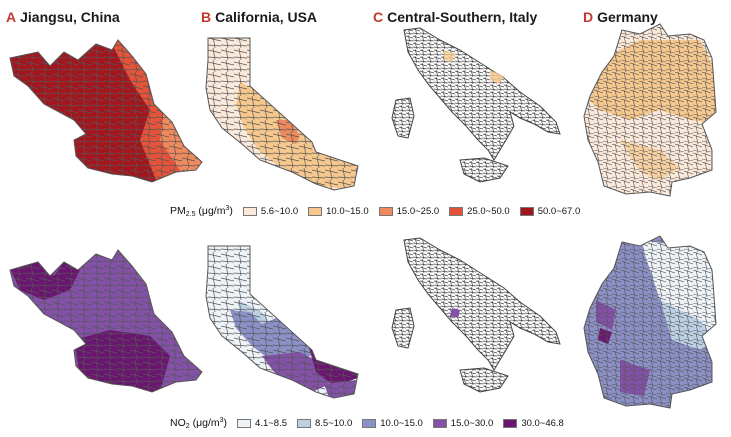 The height and width of the screenshot is (437, 731). Describe the element at coordinates (334, 423) in the screenshot. I see `no2-legend-label: 8.5~10.0` at that location.